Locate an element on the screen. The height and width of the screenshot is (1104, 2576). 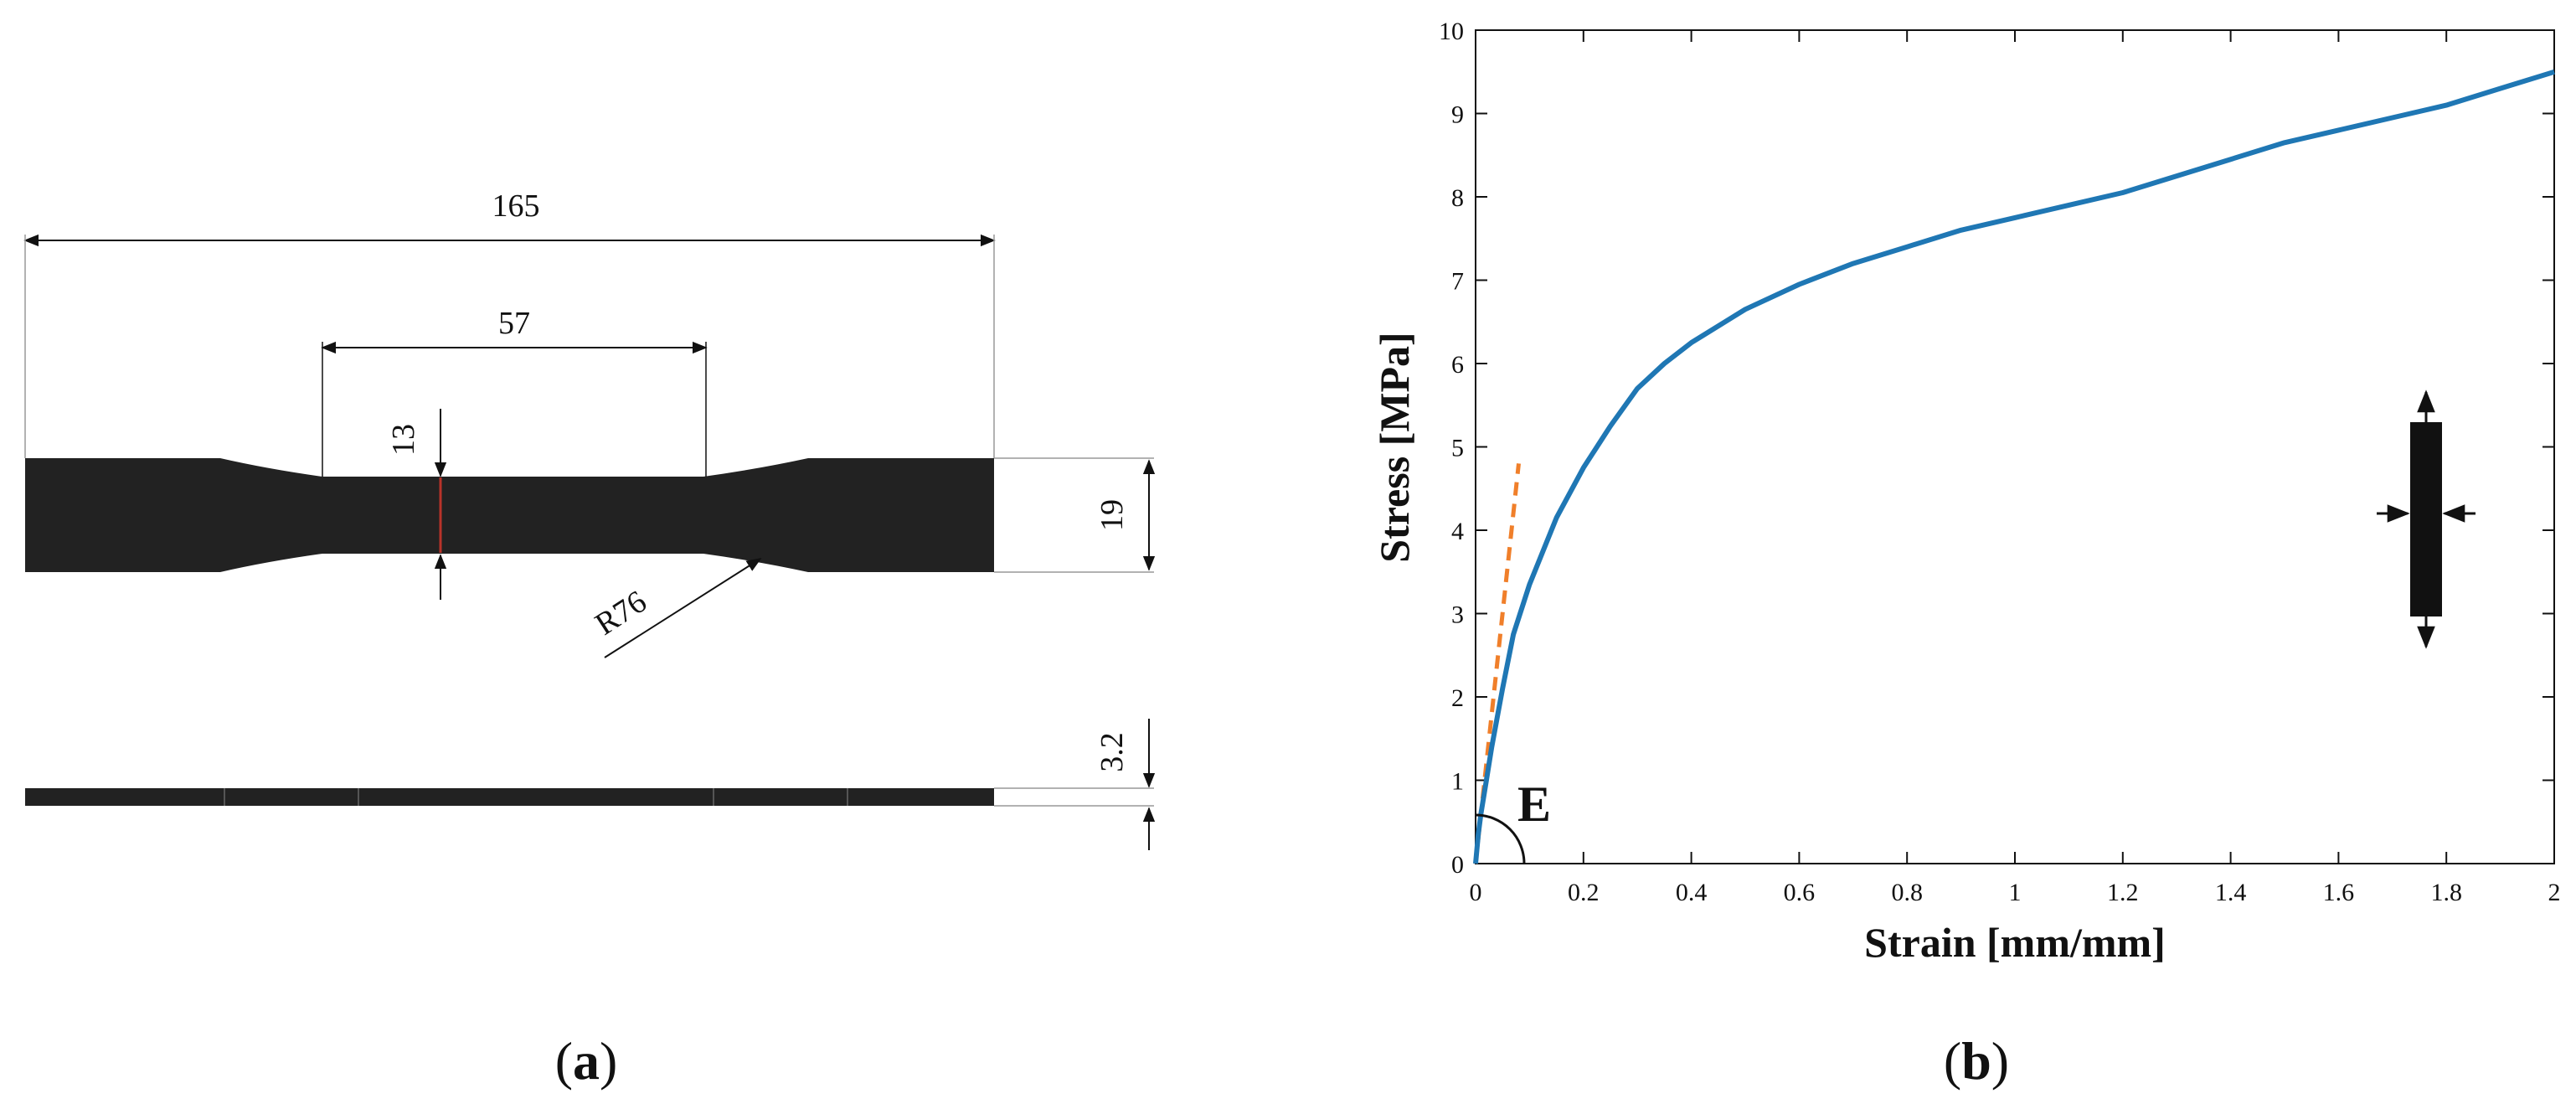
y-tick-label: 1 is located at coordinates (1457, 782).